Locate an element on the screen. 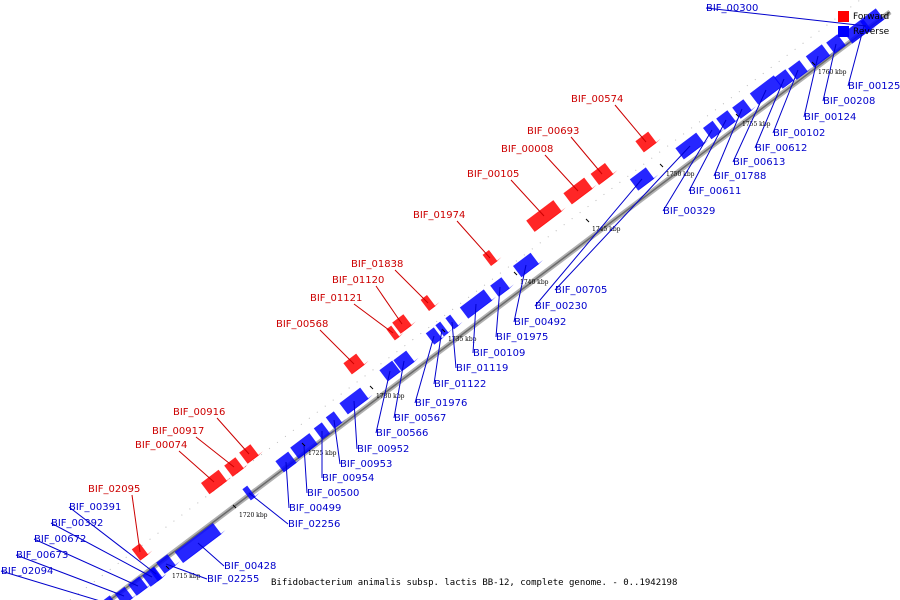 The height and width of the screenshot is (600, 900). scale-tick-label: 1755 kbp is located at coordinates (756, 124).